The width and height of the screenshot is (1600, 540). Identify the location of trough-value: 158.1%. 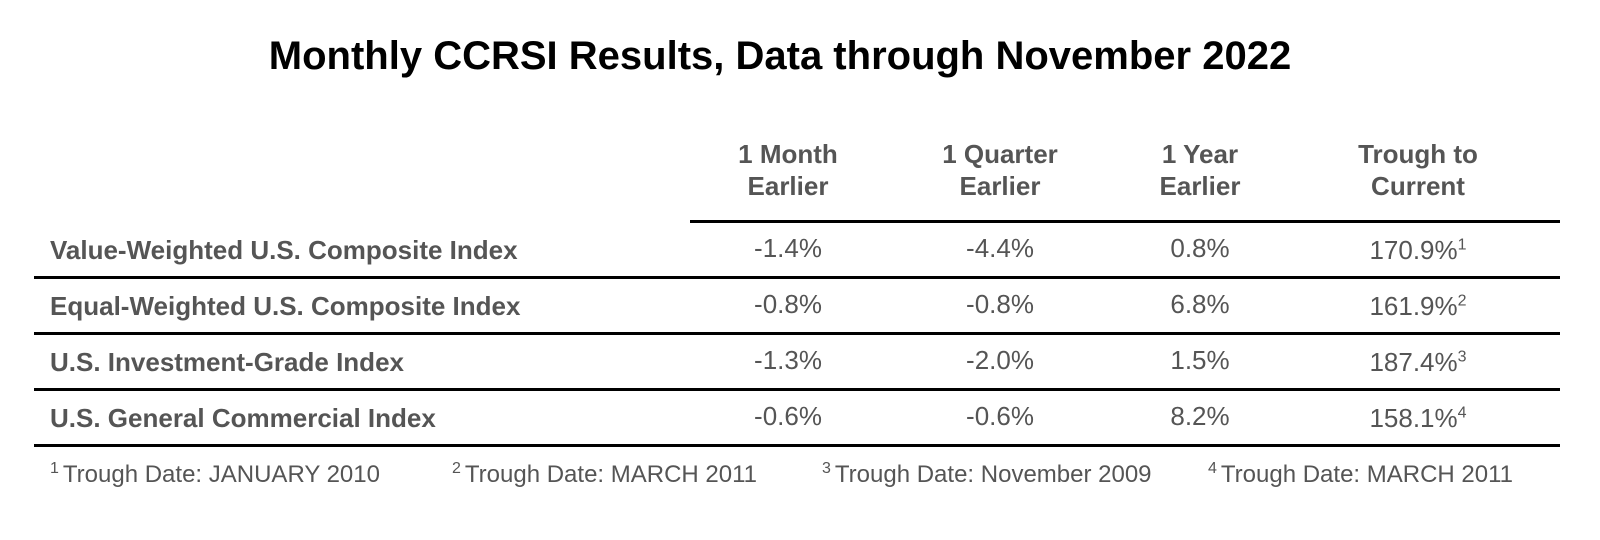
(1413, 418).